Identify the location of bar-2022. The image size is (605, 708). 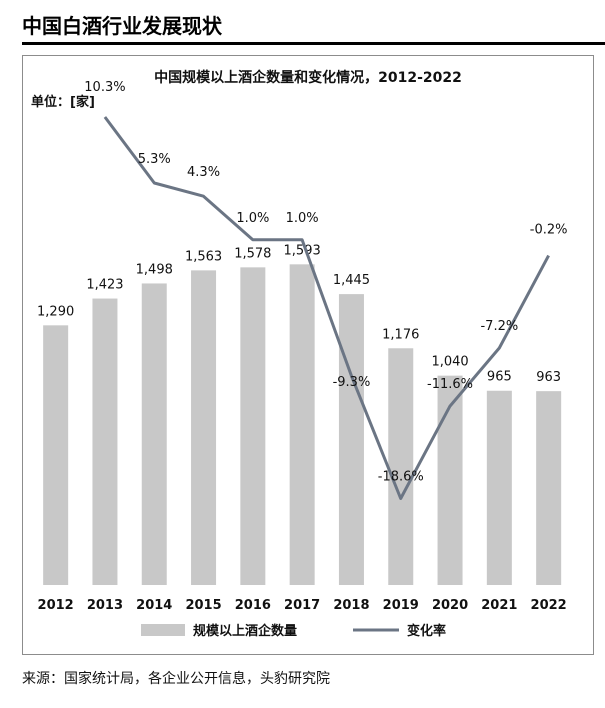
(549, 488).